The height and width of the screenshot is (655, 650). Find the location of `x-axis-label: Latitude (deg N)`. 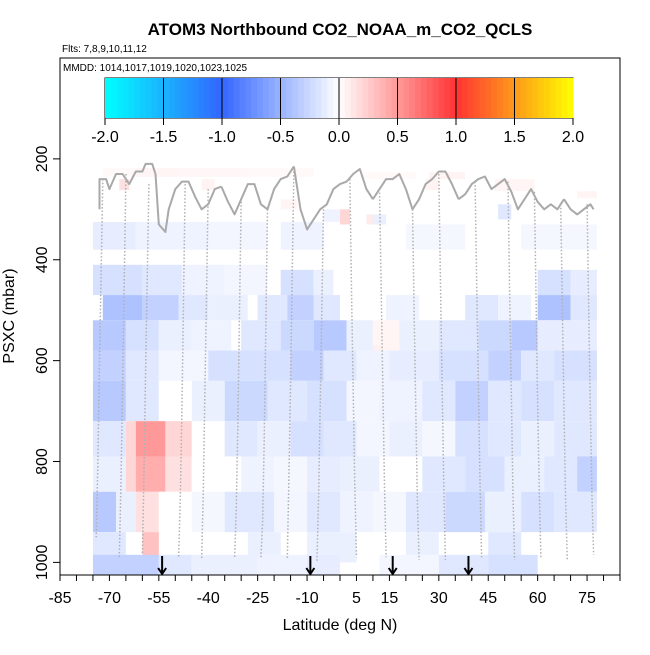

x-axis-label: Latitude (deg N) is located at coordinates (340, 625).